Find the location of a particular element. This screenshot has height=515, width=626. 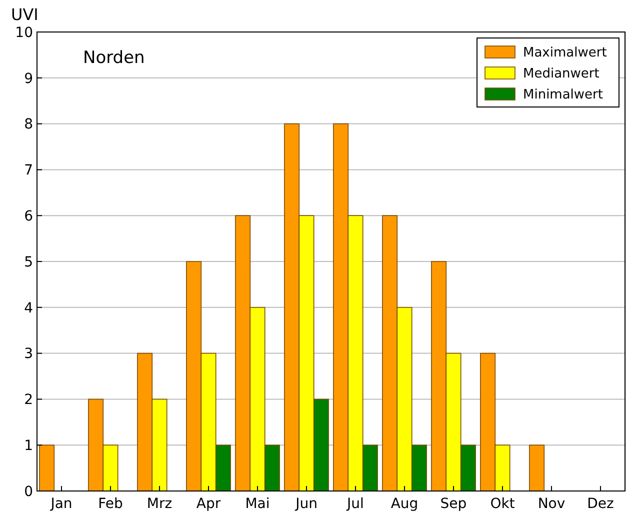

x-tick-label: Jun is located at coordinates (306, 504).